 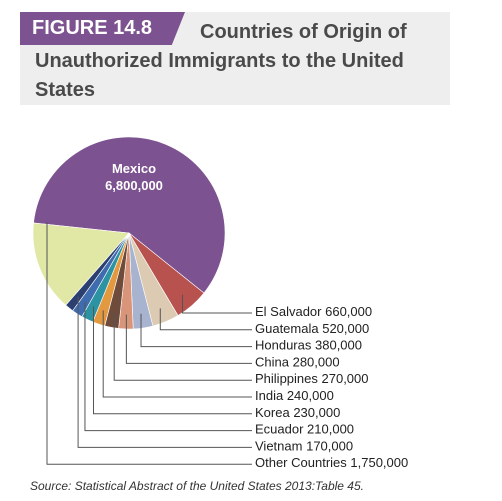 I want to click on value-label: 170,000, so click(x=329, y=446).